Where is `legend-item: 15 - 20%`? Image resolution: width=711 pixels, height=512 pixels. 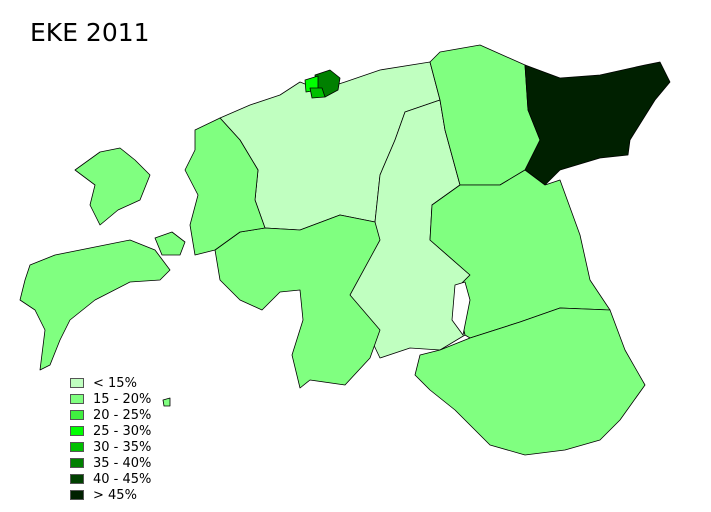 legend-item: 15 - 20% is located at coordinates (110, 399).